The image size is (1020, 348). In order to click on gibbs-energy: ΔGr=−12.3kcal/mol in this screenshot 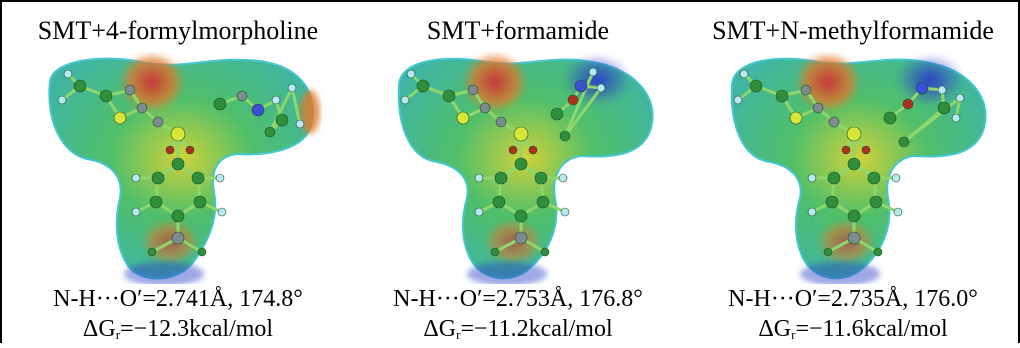, I will do `click(178, 332)`.